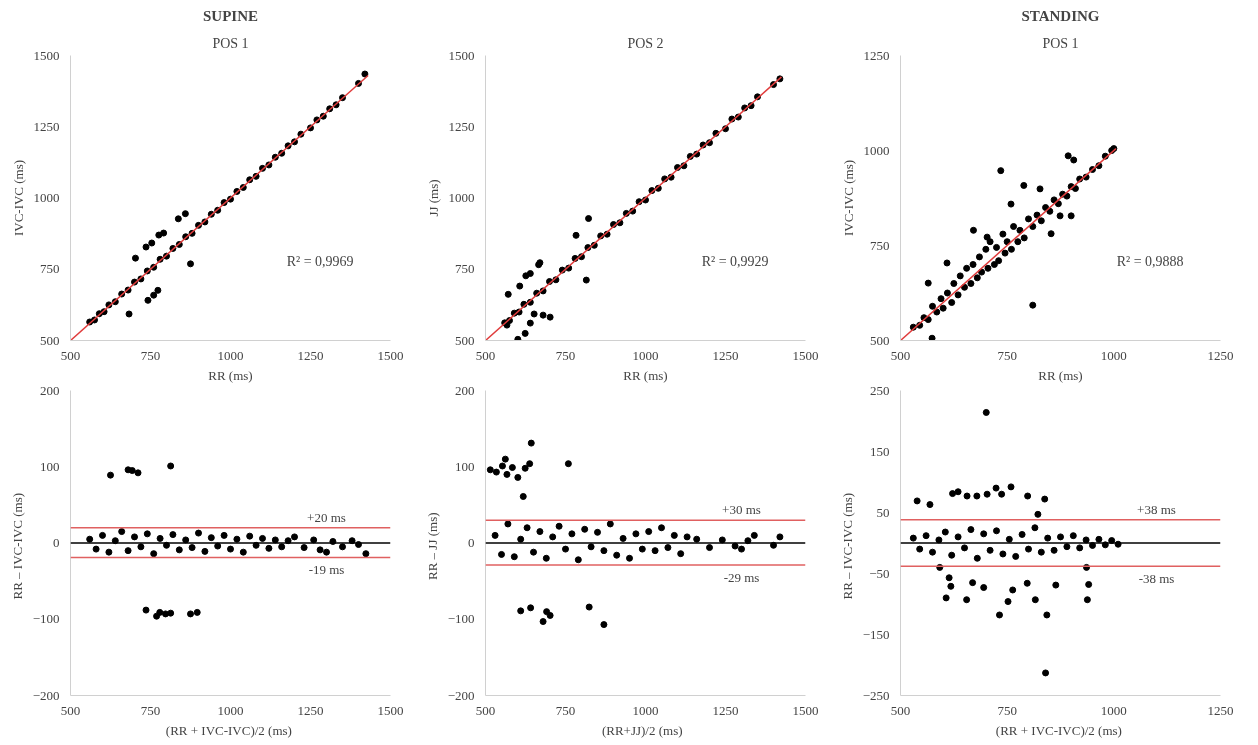  I want to click on chart-title: STANDING, so click(1060, 15).